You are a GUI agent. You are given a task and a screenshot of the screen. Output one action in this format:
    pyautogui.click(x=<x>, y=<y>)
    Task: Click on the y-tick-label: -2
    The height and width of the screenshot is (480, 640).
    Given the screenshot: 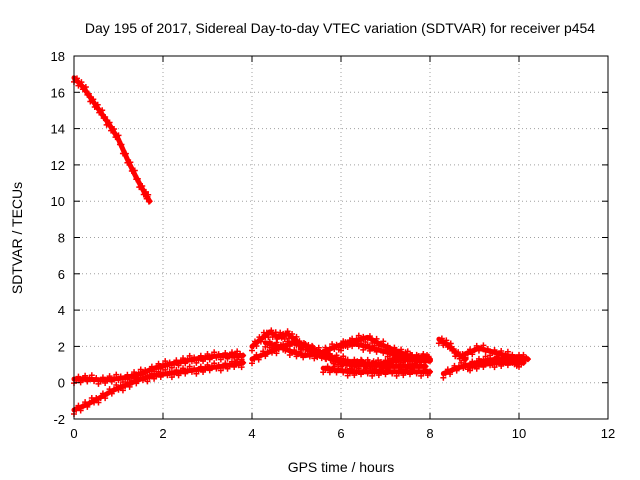 What is the action you would take?
    pyautogui.click(x=59, y=419)
    